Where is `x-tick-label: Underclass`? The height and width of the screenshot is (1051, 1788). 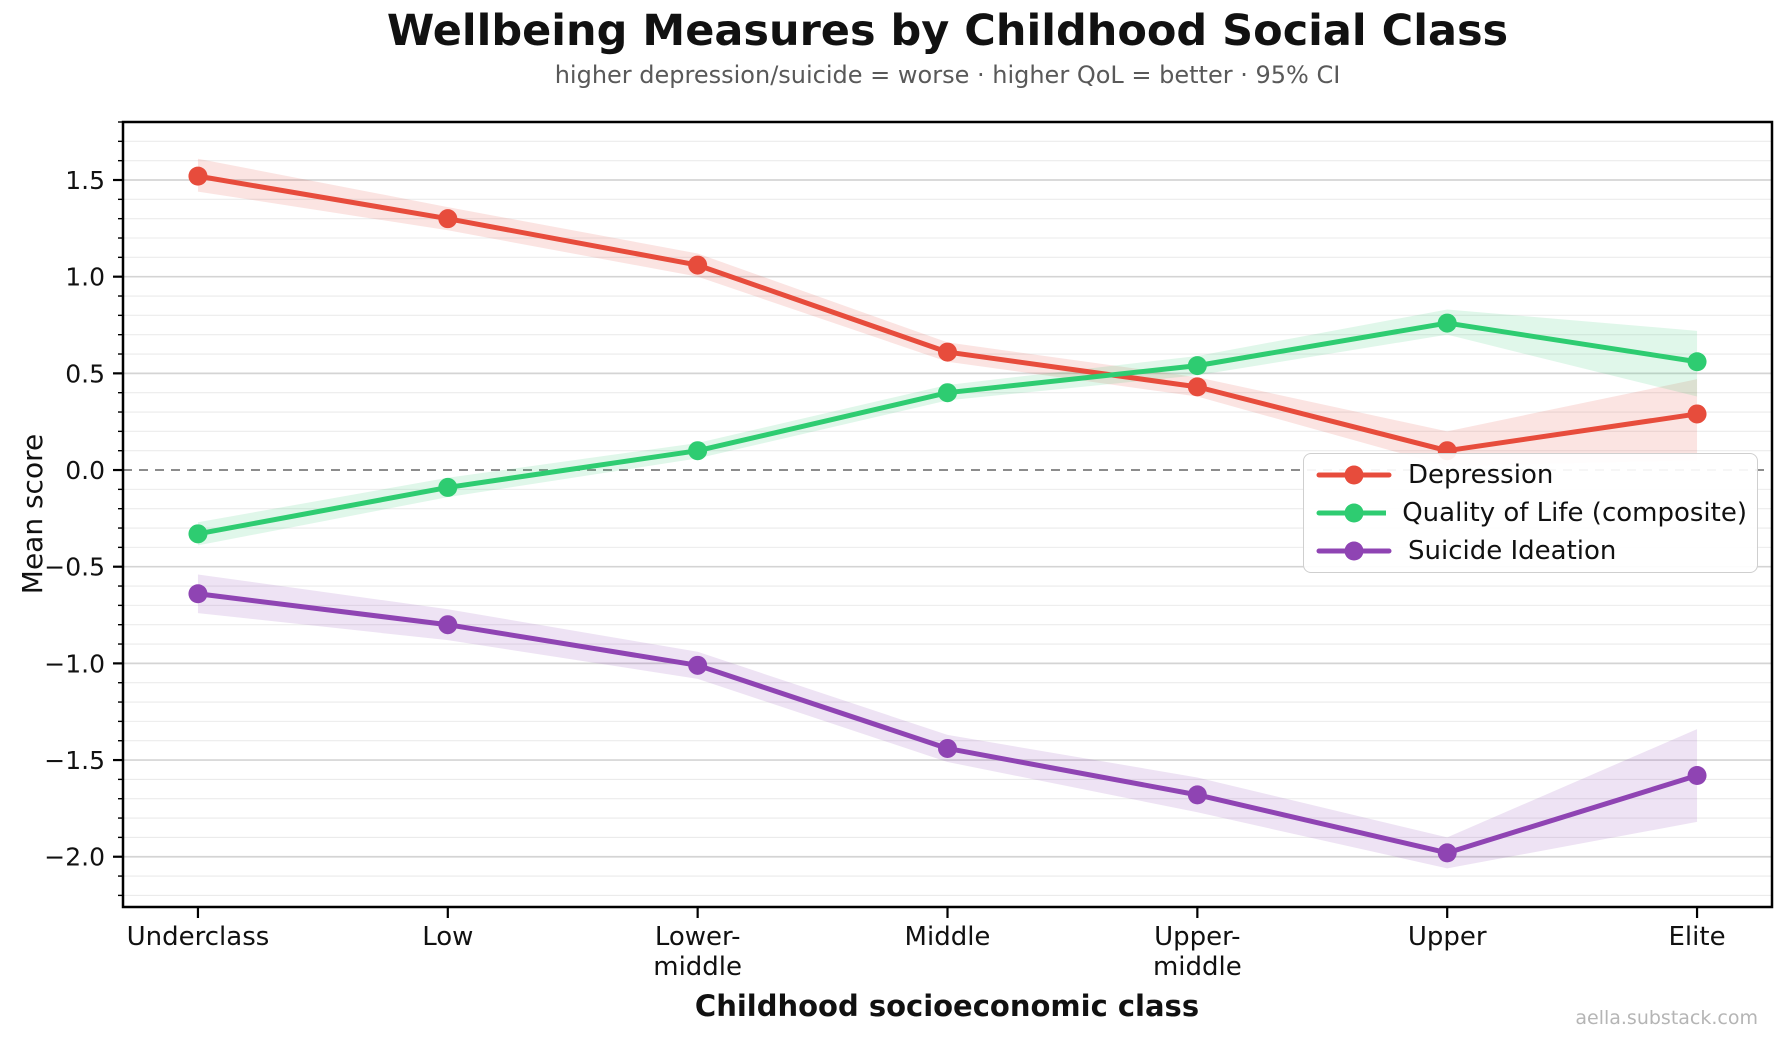
x-tick-label: Underclass is located at coordinates (198, 937).